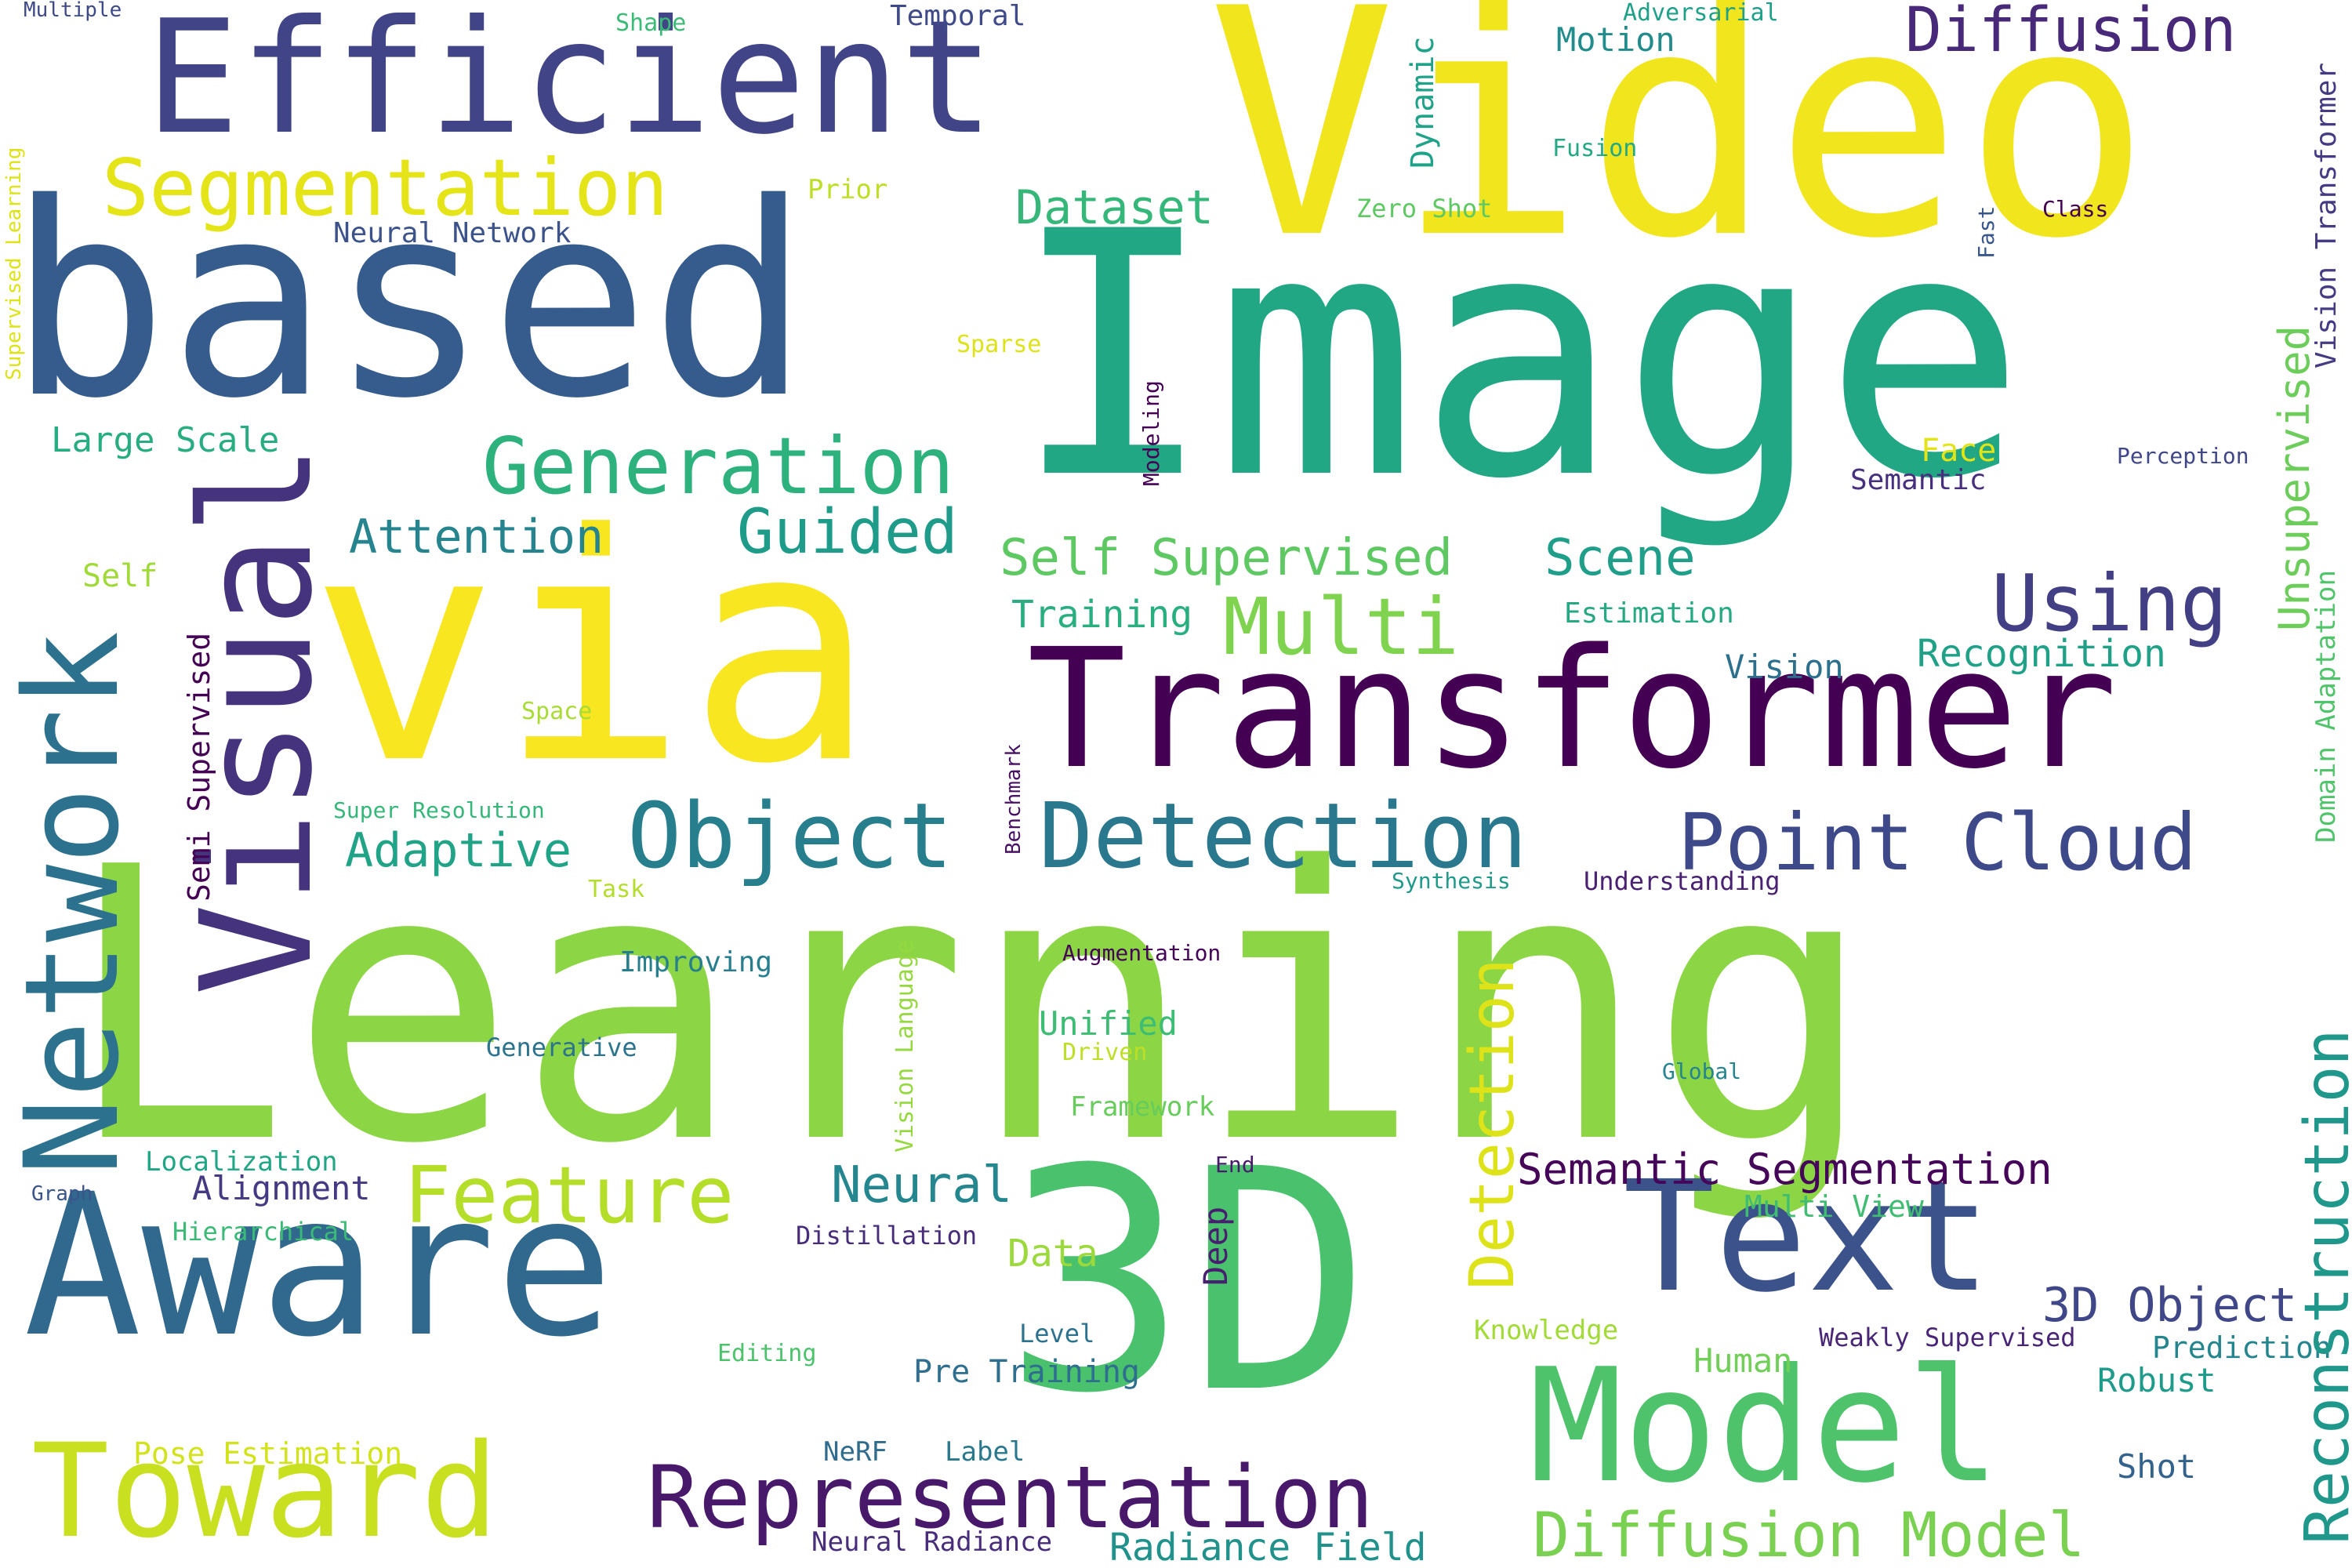  I want to click on word-pre-training: Pre Training, so click(1026, 1372).